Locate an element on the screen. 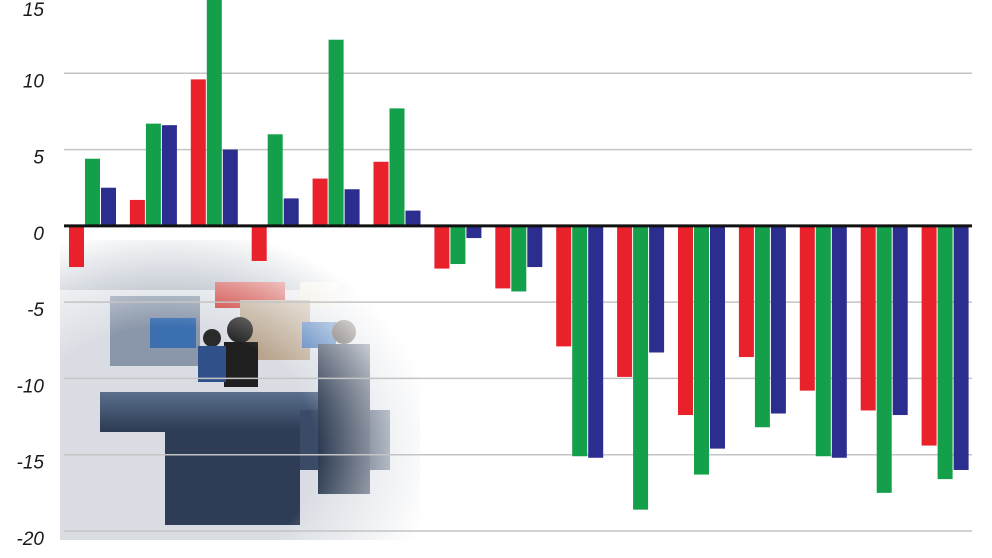 This screenshot has height=558, width=992. y-tick-label: -10 is located at coordinates (31, 386).